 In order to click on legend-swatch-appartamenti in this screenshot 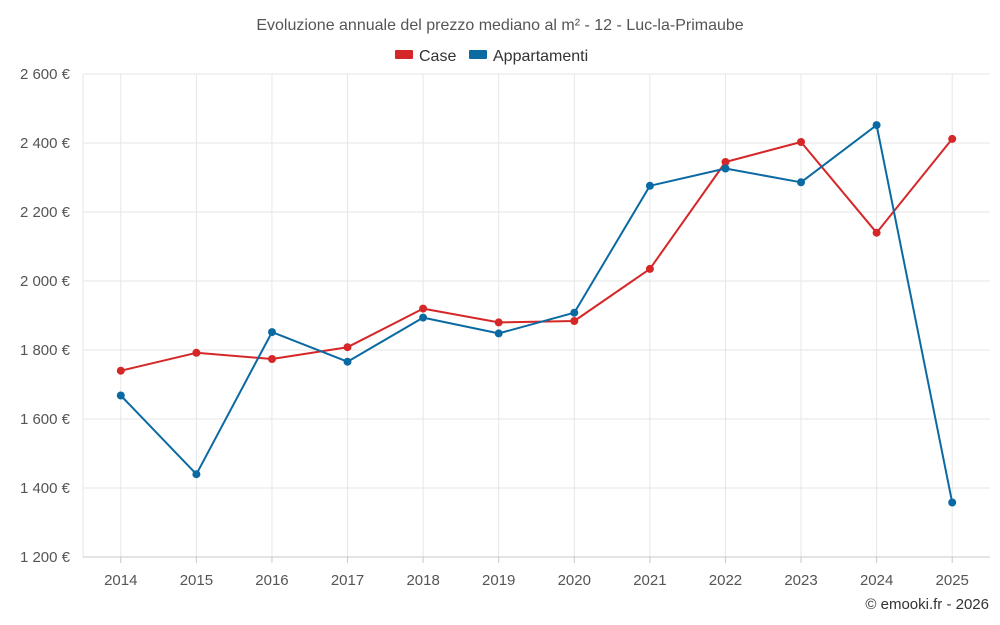, I will do `click(478, 54)`.